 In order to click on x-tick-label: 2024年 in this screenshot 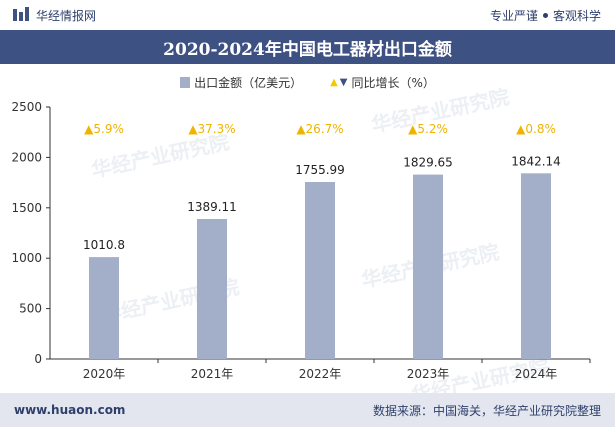, I will do `click(536, 374)`.